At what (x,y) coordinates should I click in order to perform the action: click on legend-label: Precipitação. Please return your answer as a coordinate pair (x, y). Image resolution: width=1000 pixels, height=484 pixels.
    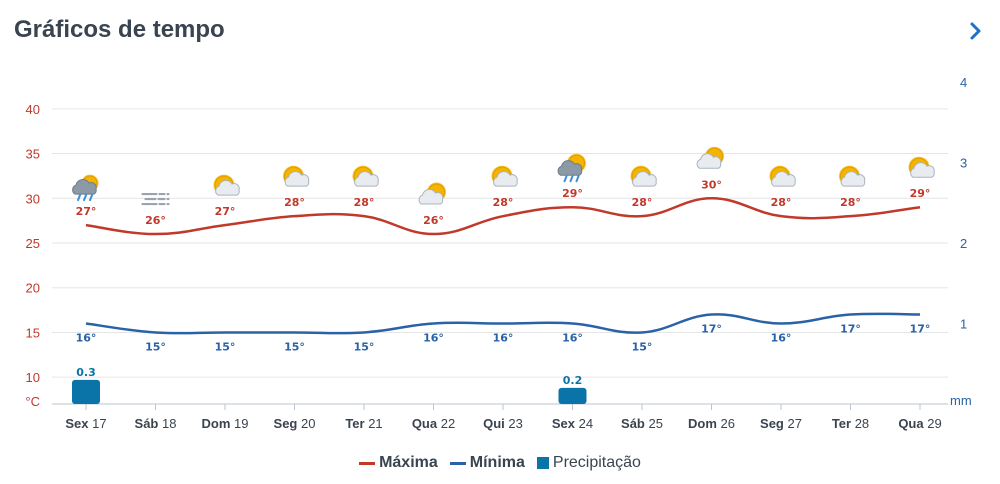
    Looking at the image, I should click on (596, 462).